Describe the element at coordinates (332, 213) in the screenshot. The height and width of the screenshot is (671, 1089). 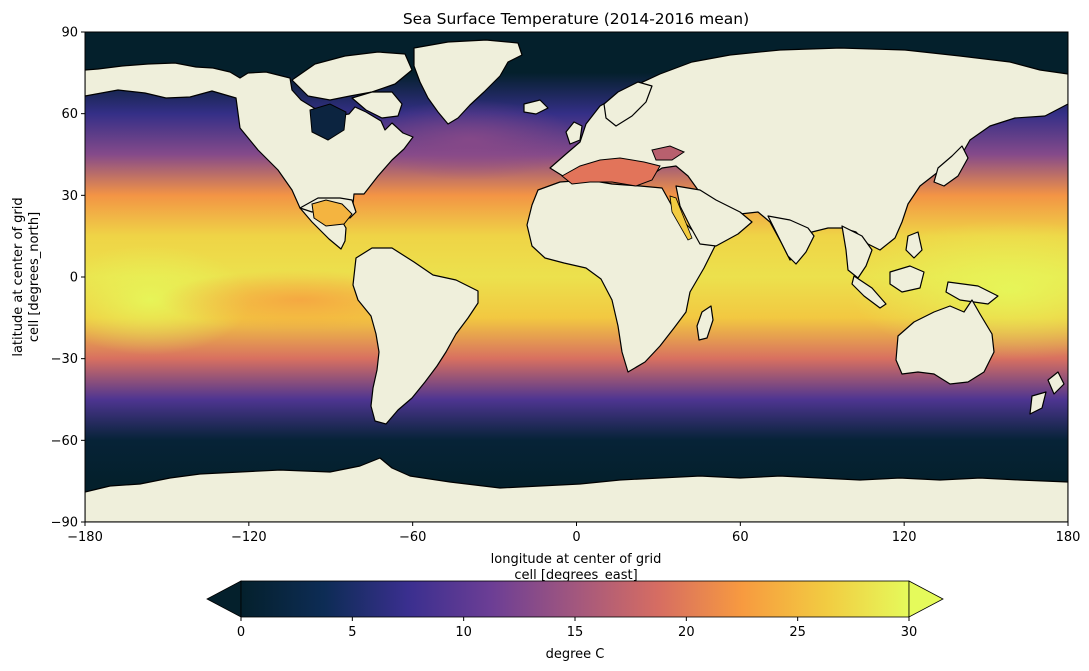
I see `gulf-of-mexico` at that location.